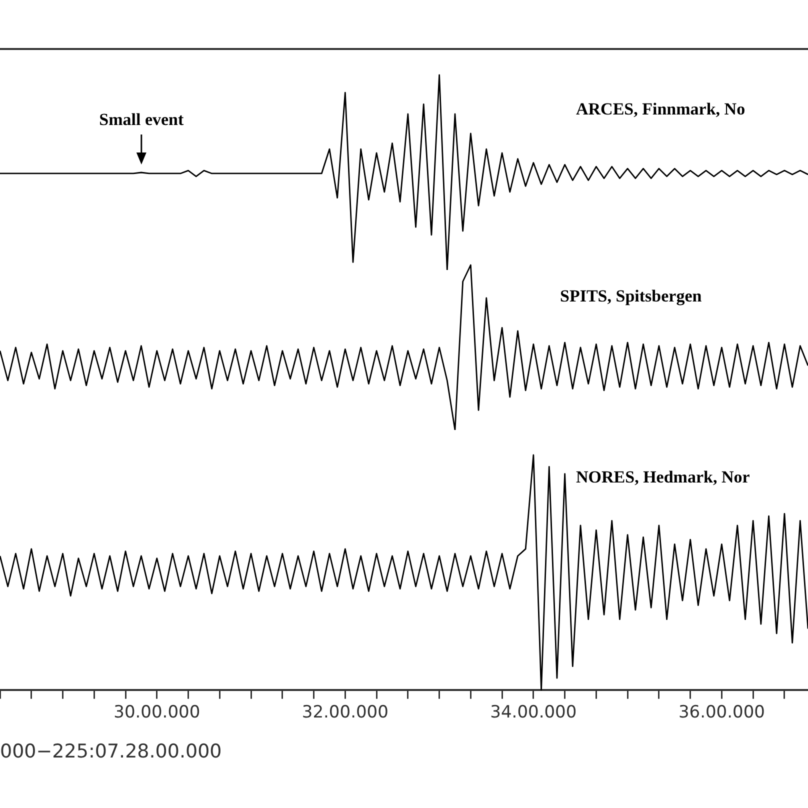 This screenshot has height=808, width=808. What do you see at coordinates (111, 751) in the screenshot?
I see `x-axis-title: 000−225:07.28.00.000` at bounding box center [111, 751].